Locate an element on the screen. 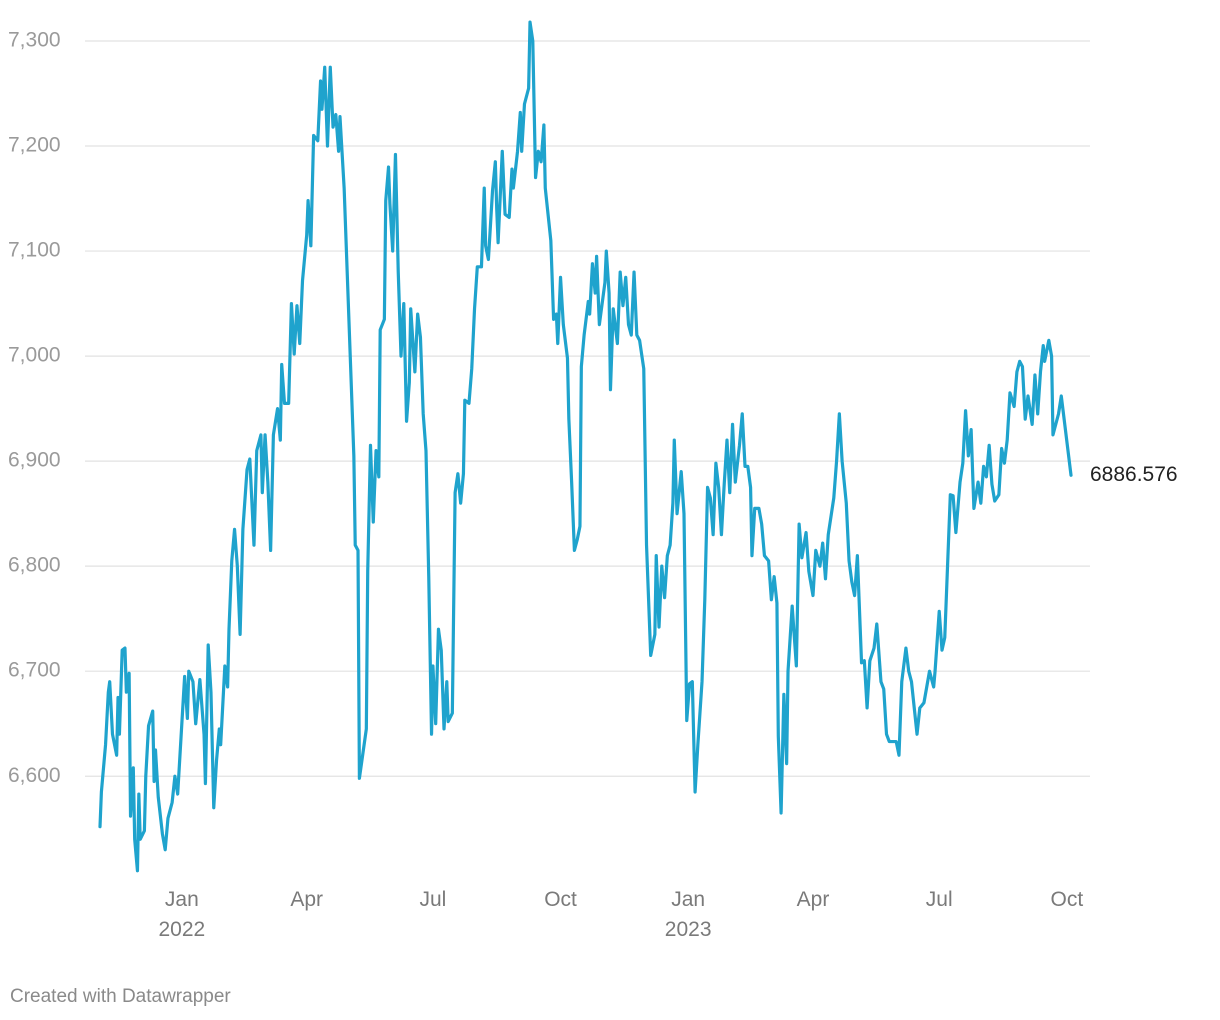  credit: Created with Datawrapper is located at coordinates (120, 996).